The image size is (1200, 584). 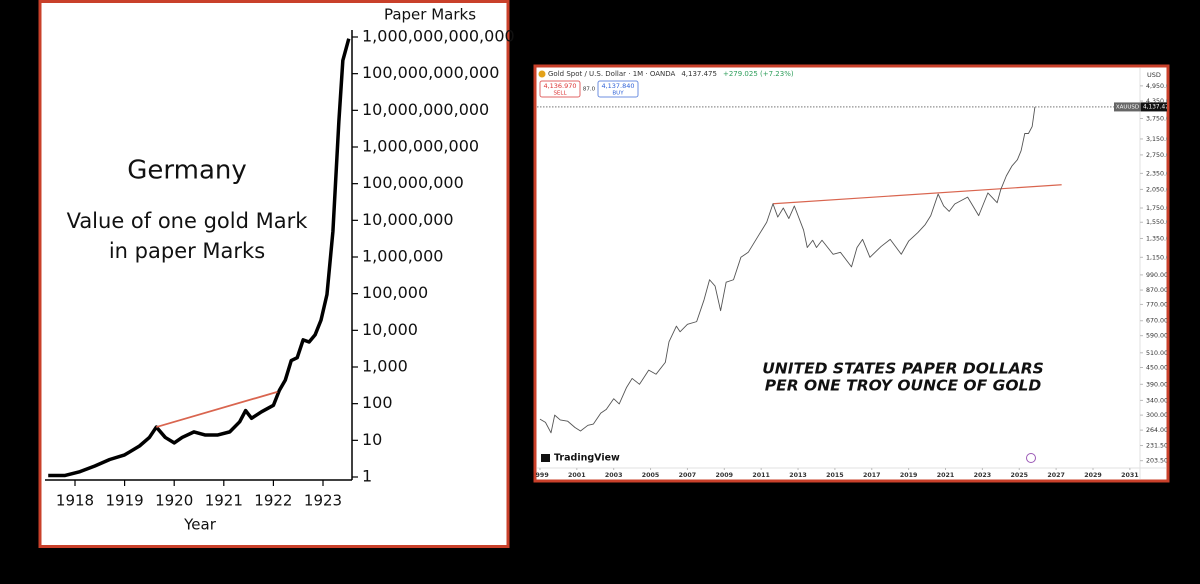 What do you see at coordinates (372, 439) in the screenshot?
I see `y-tick-label: 10` at bounding box center [372, 439].